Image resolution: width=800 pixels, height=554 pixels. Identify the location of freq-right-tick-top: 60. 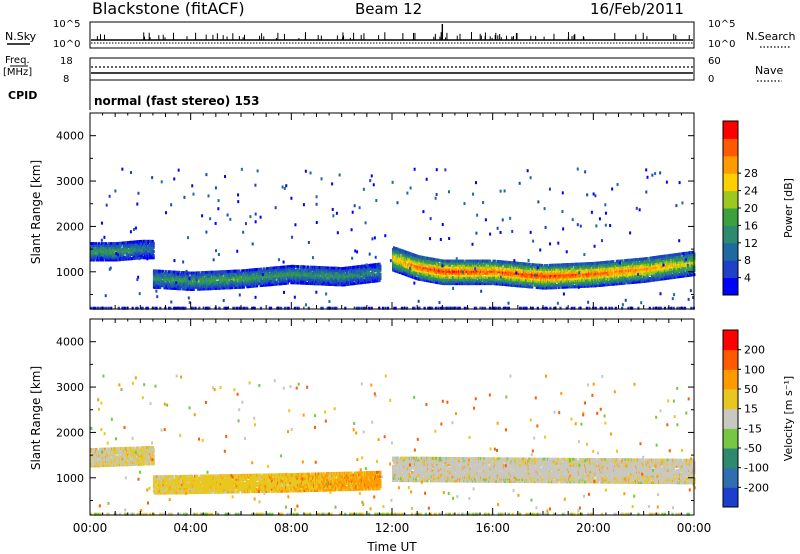
(714, 61).